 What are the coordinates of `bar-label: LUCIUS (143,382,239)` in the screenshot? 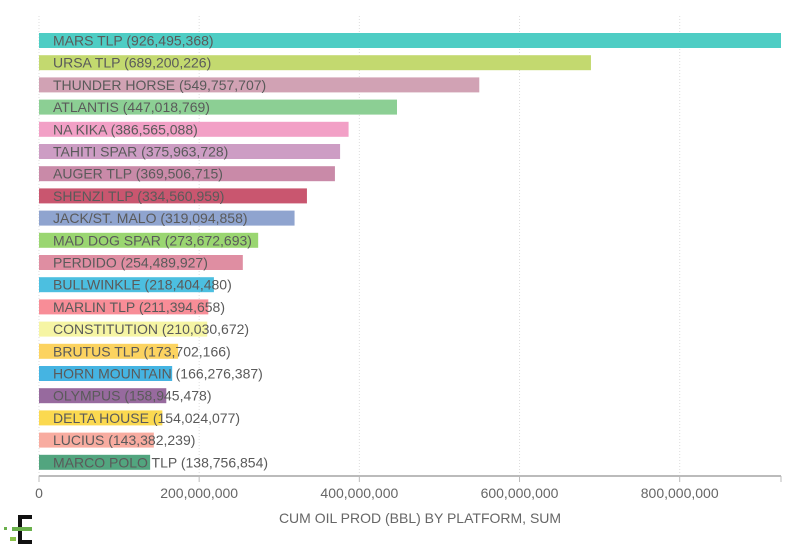 It's located at (124, 440).